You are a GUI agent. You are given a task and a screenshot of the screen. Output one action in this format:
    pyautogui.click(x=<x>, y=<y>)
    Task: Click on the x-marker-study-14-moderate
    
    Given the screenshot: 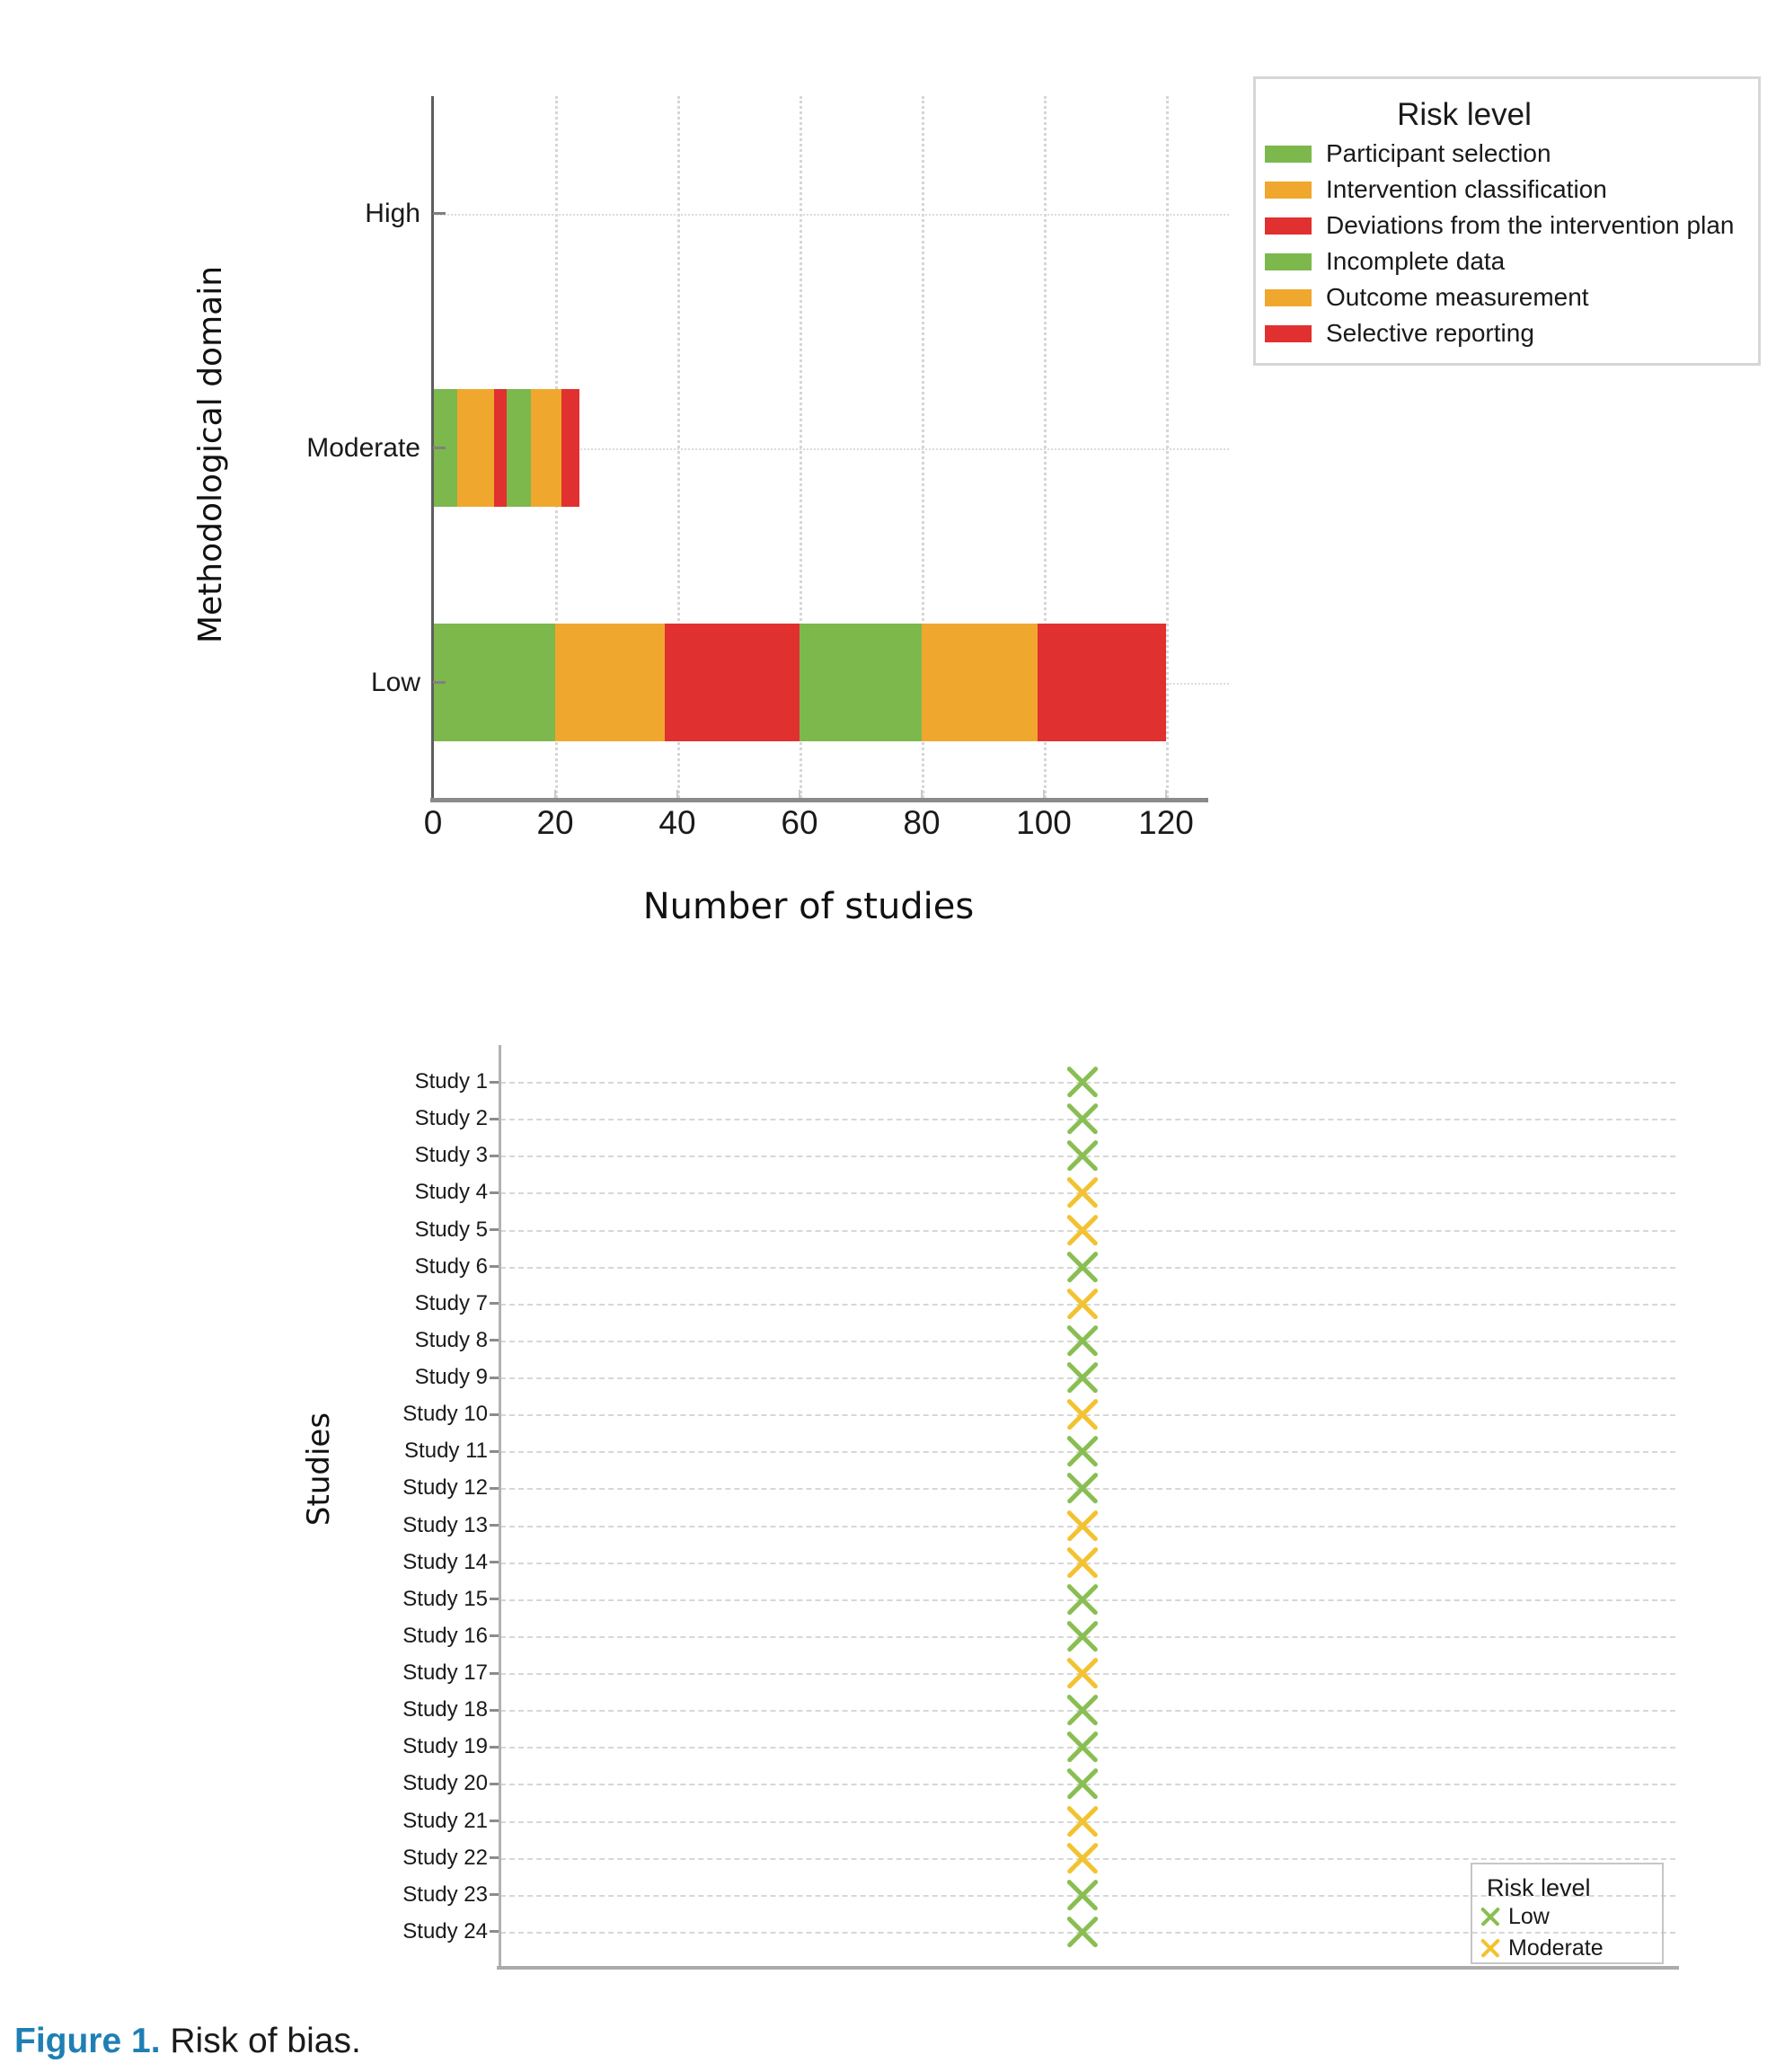 What is the action you would take?
    pyautogui.click(x=1082, y=1562)
    